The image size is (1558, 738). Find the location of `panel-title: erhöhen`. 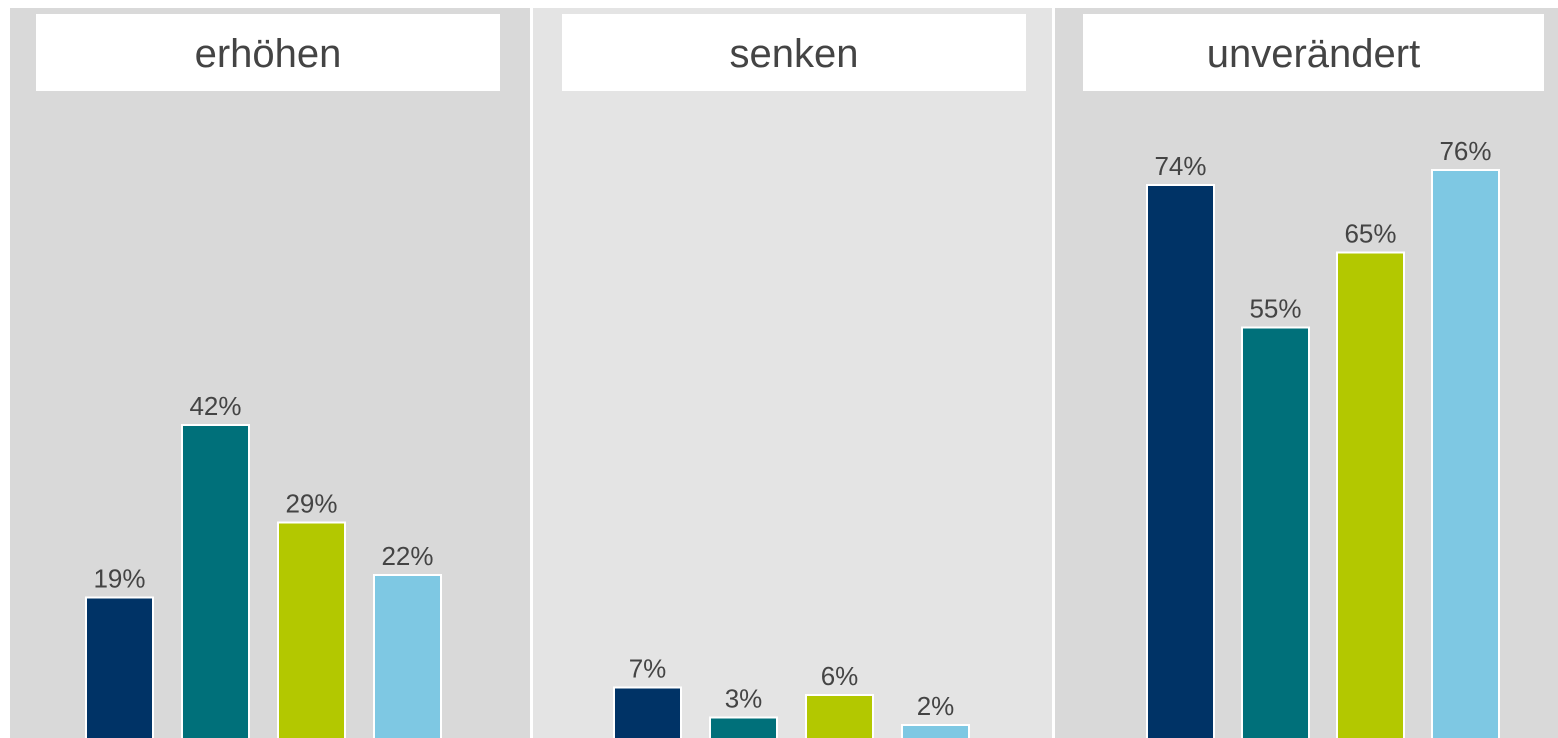

panel-title: erhöhen is located at coordinates (268, 54).